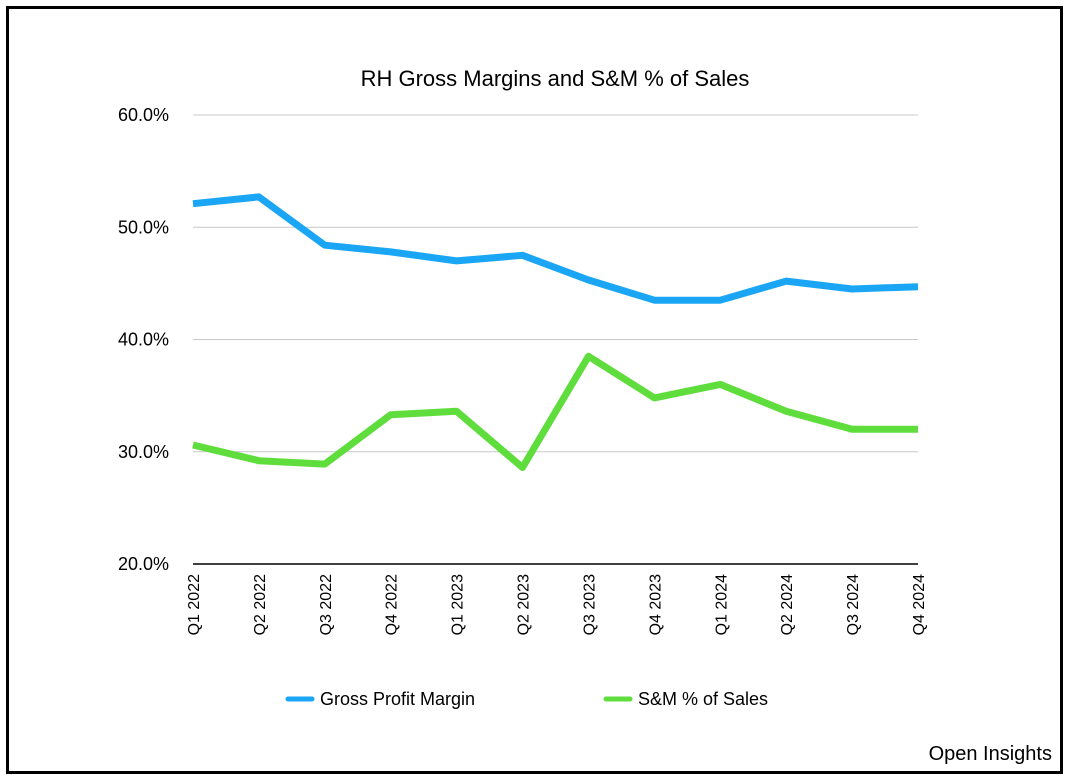  What do you see at coordinates (143, 564) in the screenshot?
I see `y-tick-label: 20.0%` at bounding box center [143, 564].